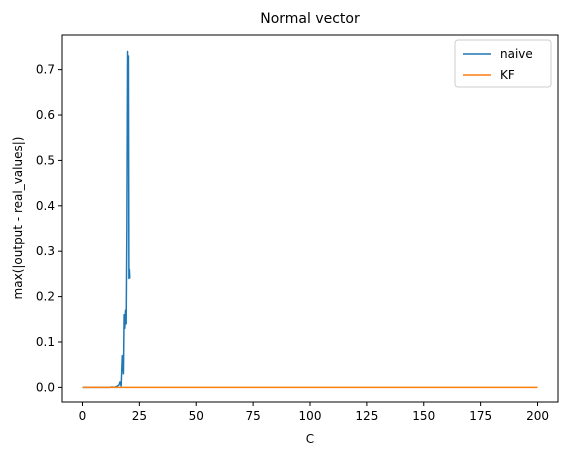  Describe the element at coordinates (45, 297) in the screenshot. I see `y-tick-label: 0.2` at that location.